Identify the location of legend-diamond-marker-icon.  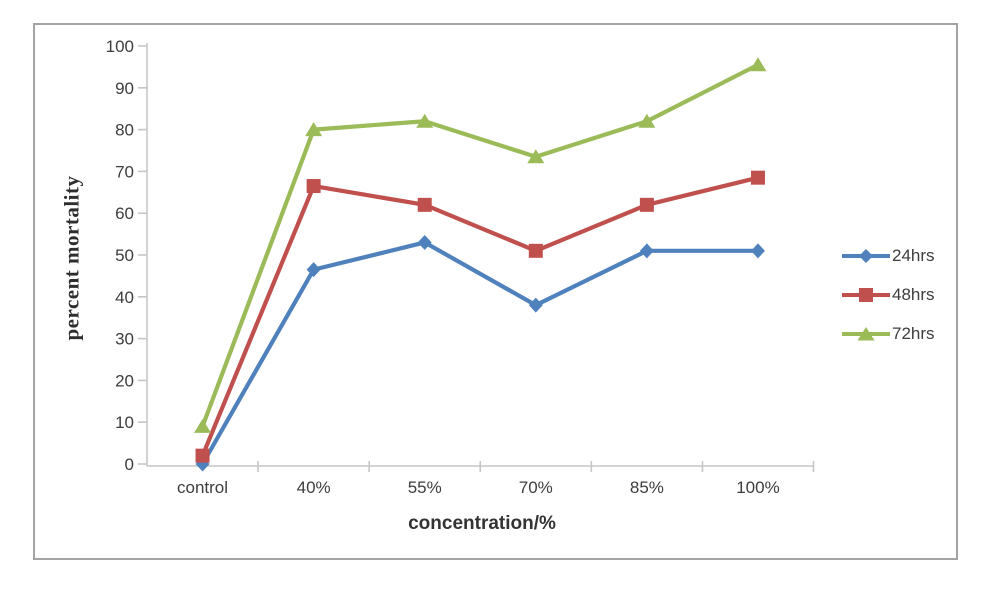
(866, 255).